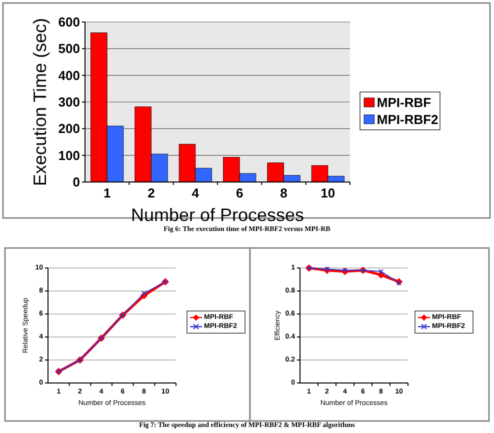 The height and width of the screenshot is (433, 494). Describe the element at coordinates (69, 155) in the screenshot. I see `y-tick-label: 100` at that location.